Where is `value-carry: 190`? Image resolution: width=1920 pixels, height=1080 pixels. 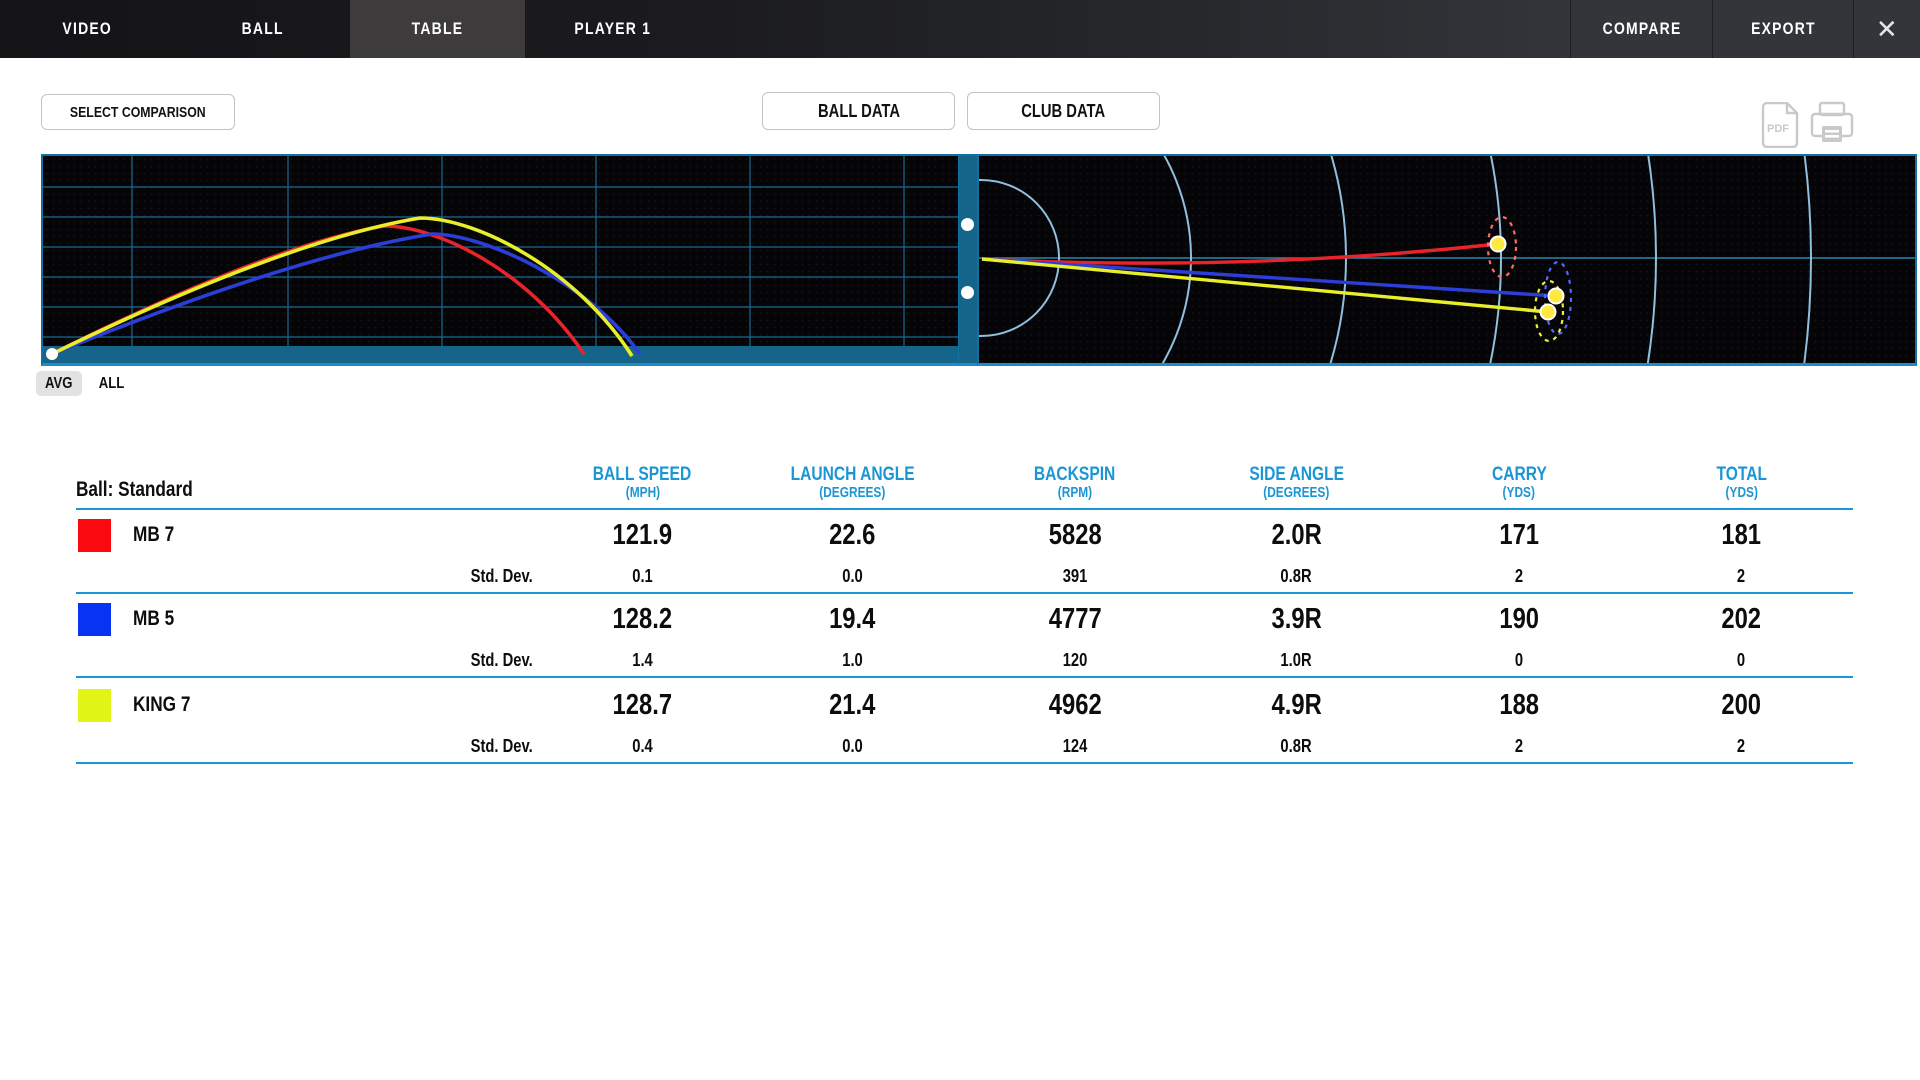 value-carry: 190 is located at coordinates (1519, 618).